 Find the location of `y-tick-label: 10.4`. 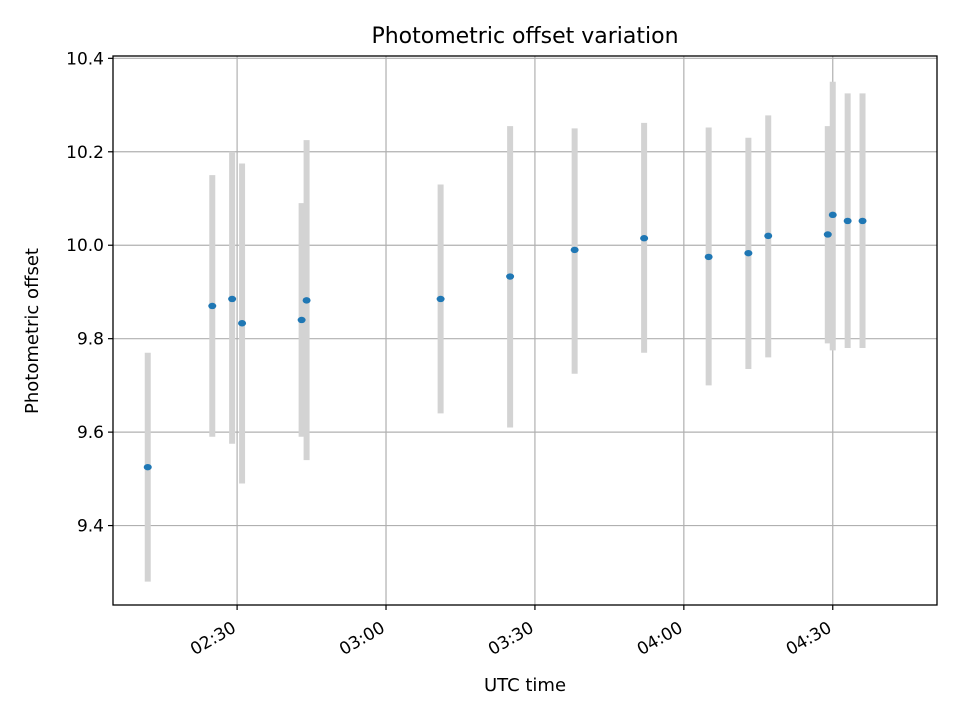

y-tick-label: 10.4 is located at coordinates (85, 59).